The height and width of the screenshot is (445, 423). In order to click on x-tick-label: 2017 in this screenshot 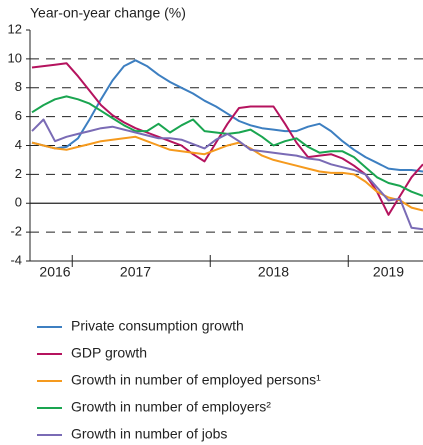, I will do `click(135, 272)`.